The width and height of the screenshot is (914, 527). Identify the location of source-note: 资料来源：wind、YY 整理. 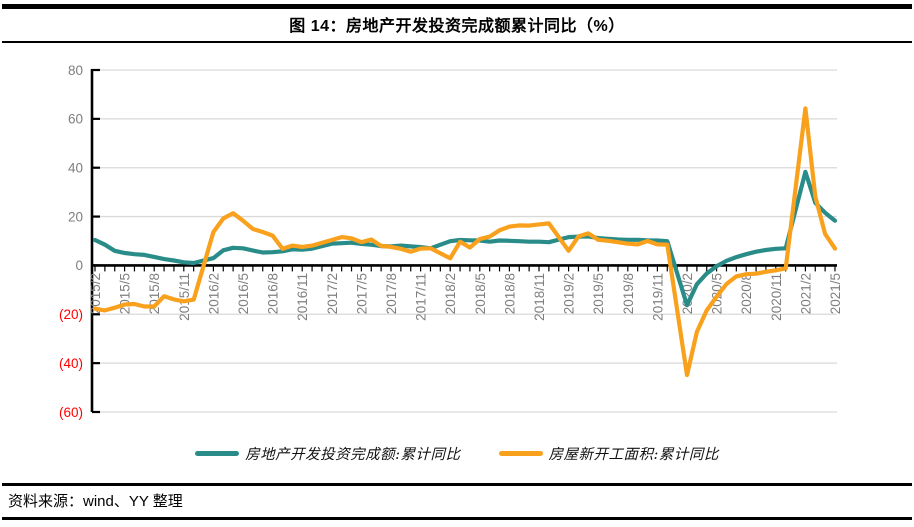
(95, 501).